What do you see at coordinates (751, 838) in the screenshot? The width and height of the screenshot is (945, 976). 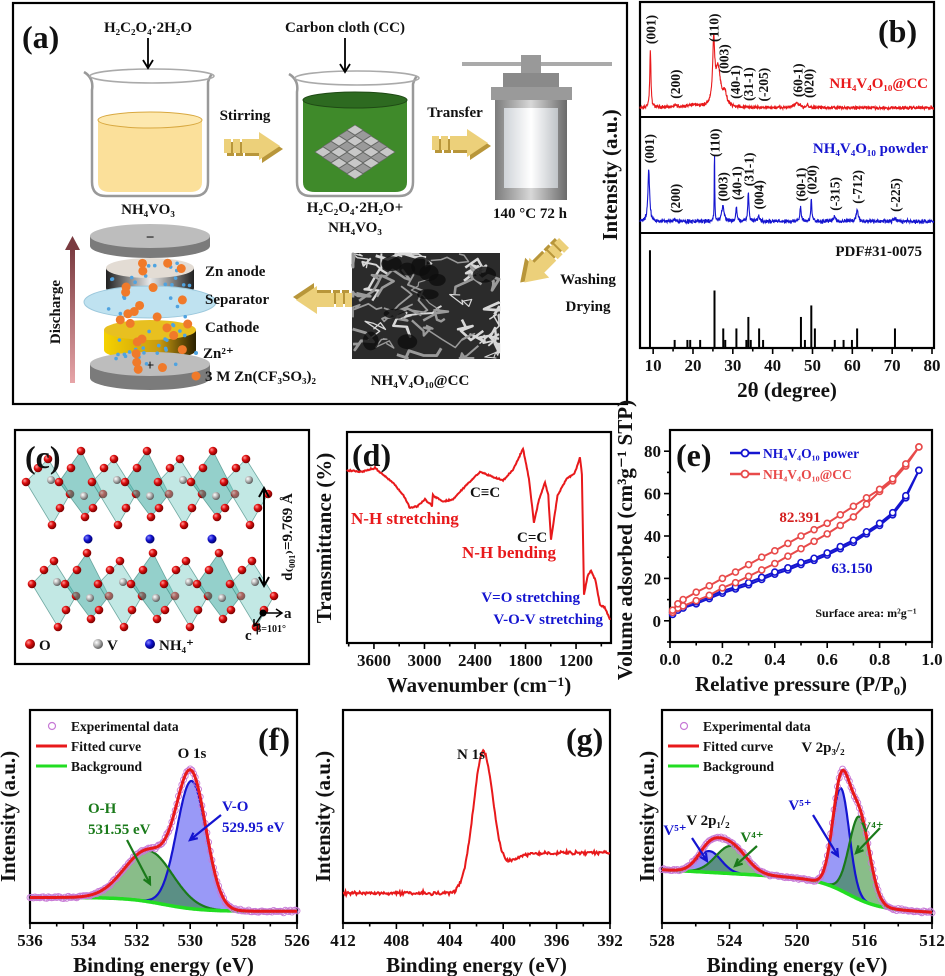 I see `component-label: V⁴⁺` at bounding box center [751, 838].